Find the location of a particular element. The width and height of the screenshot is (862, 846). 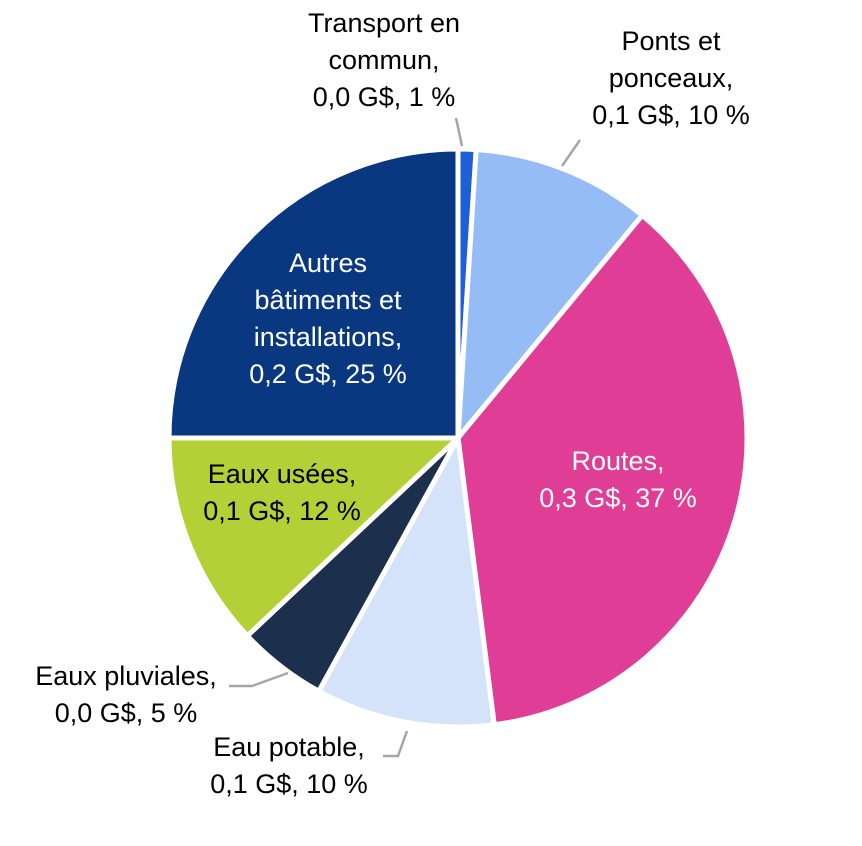

leader-line-ponts is located at coordinates (571, 153).